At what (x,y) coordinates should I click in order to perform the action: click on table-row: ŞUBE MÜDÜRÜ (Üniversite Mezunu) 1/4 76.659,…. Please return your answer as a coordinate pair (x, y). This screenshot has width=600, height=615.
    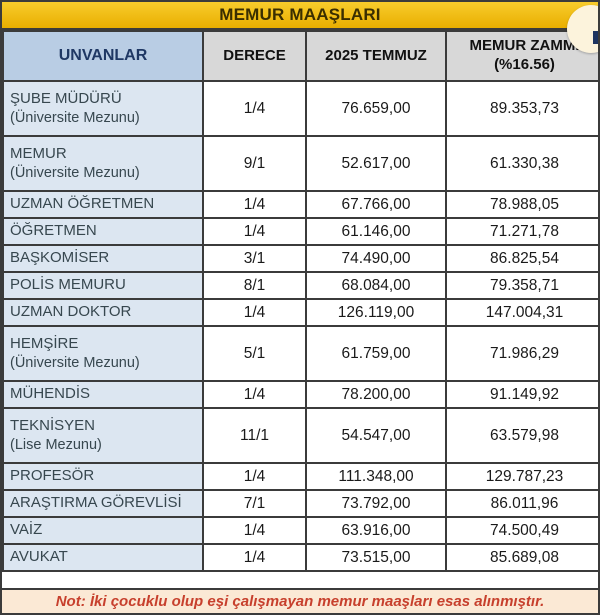
    Looking at the image, I should click on (300, 108).